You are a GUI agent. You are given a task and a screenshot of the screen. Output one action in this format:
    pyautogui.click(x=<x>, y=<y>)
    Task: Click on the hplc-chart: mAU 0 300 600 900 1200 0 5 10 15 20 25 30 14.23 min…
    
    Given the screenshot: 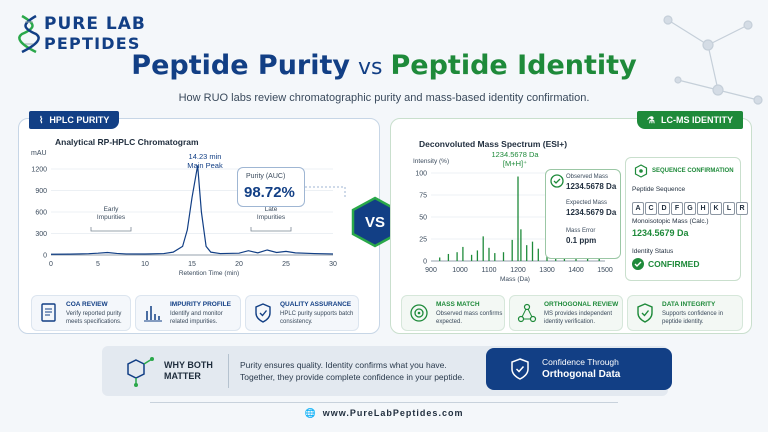 What is the action you would take?
    pyautogui.click(x=188, y=213)
    